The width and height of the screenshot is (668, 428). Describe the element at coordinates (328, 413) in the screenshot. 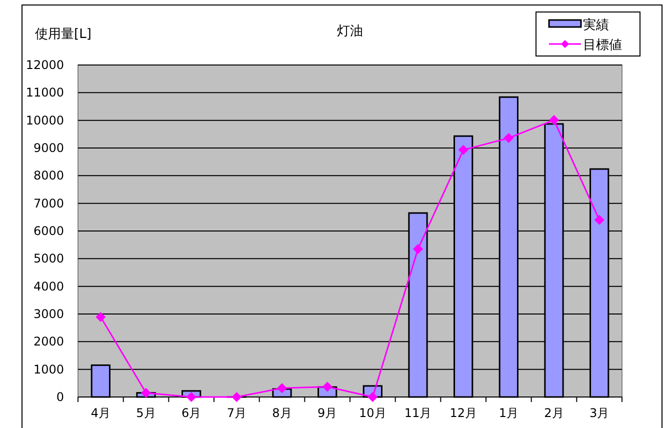

I see `x-tick-label: 9月` at that location.